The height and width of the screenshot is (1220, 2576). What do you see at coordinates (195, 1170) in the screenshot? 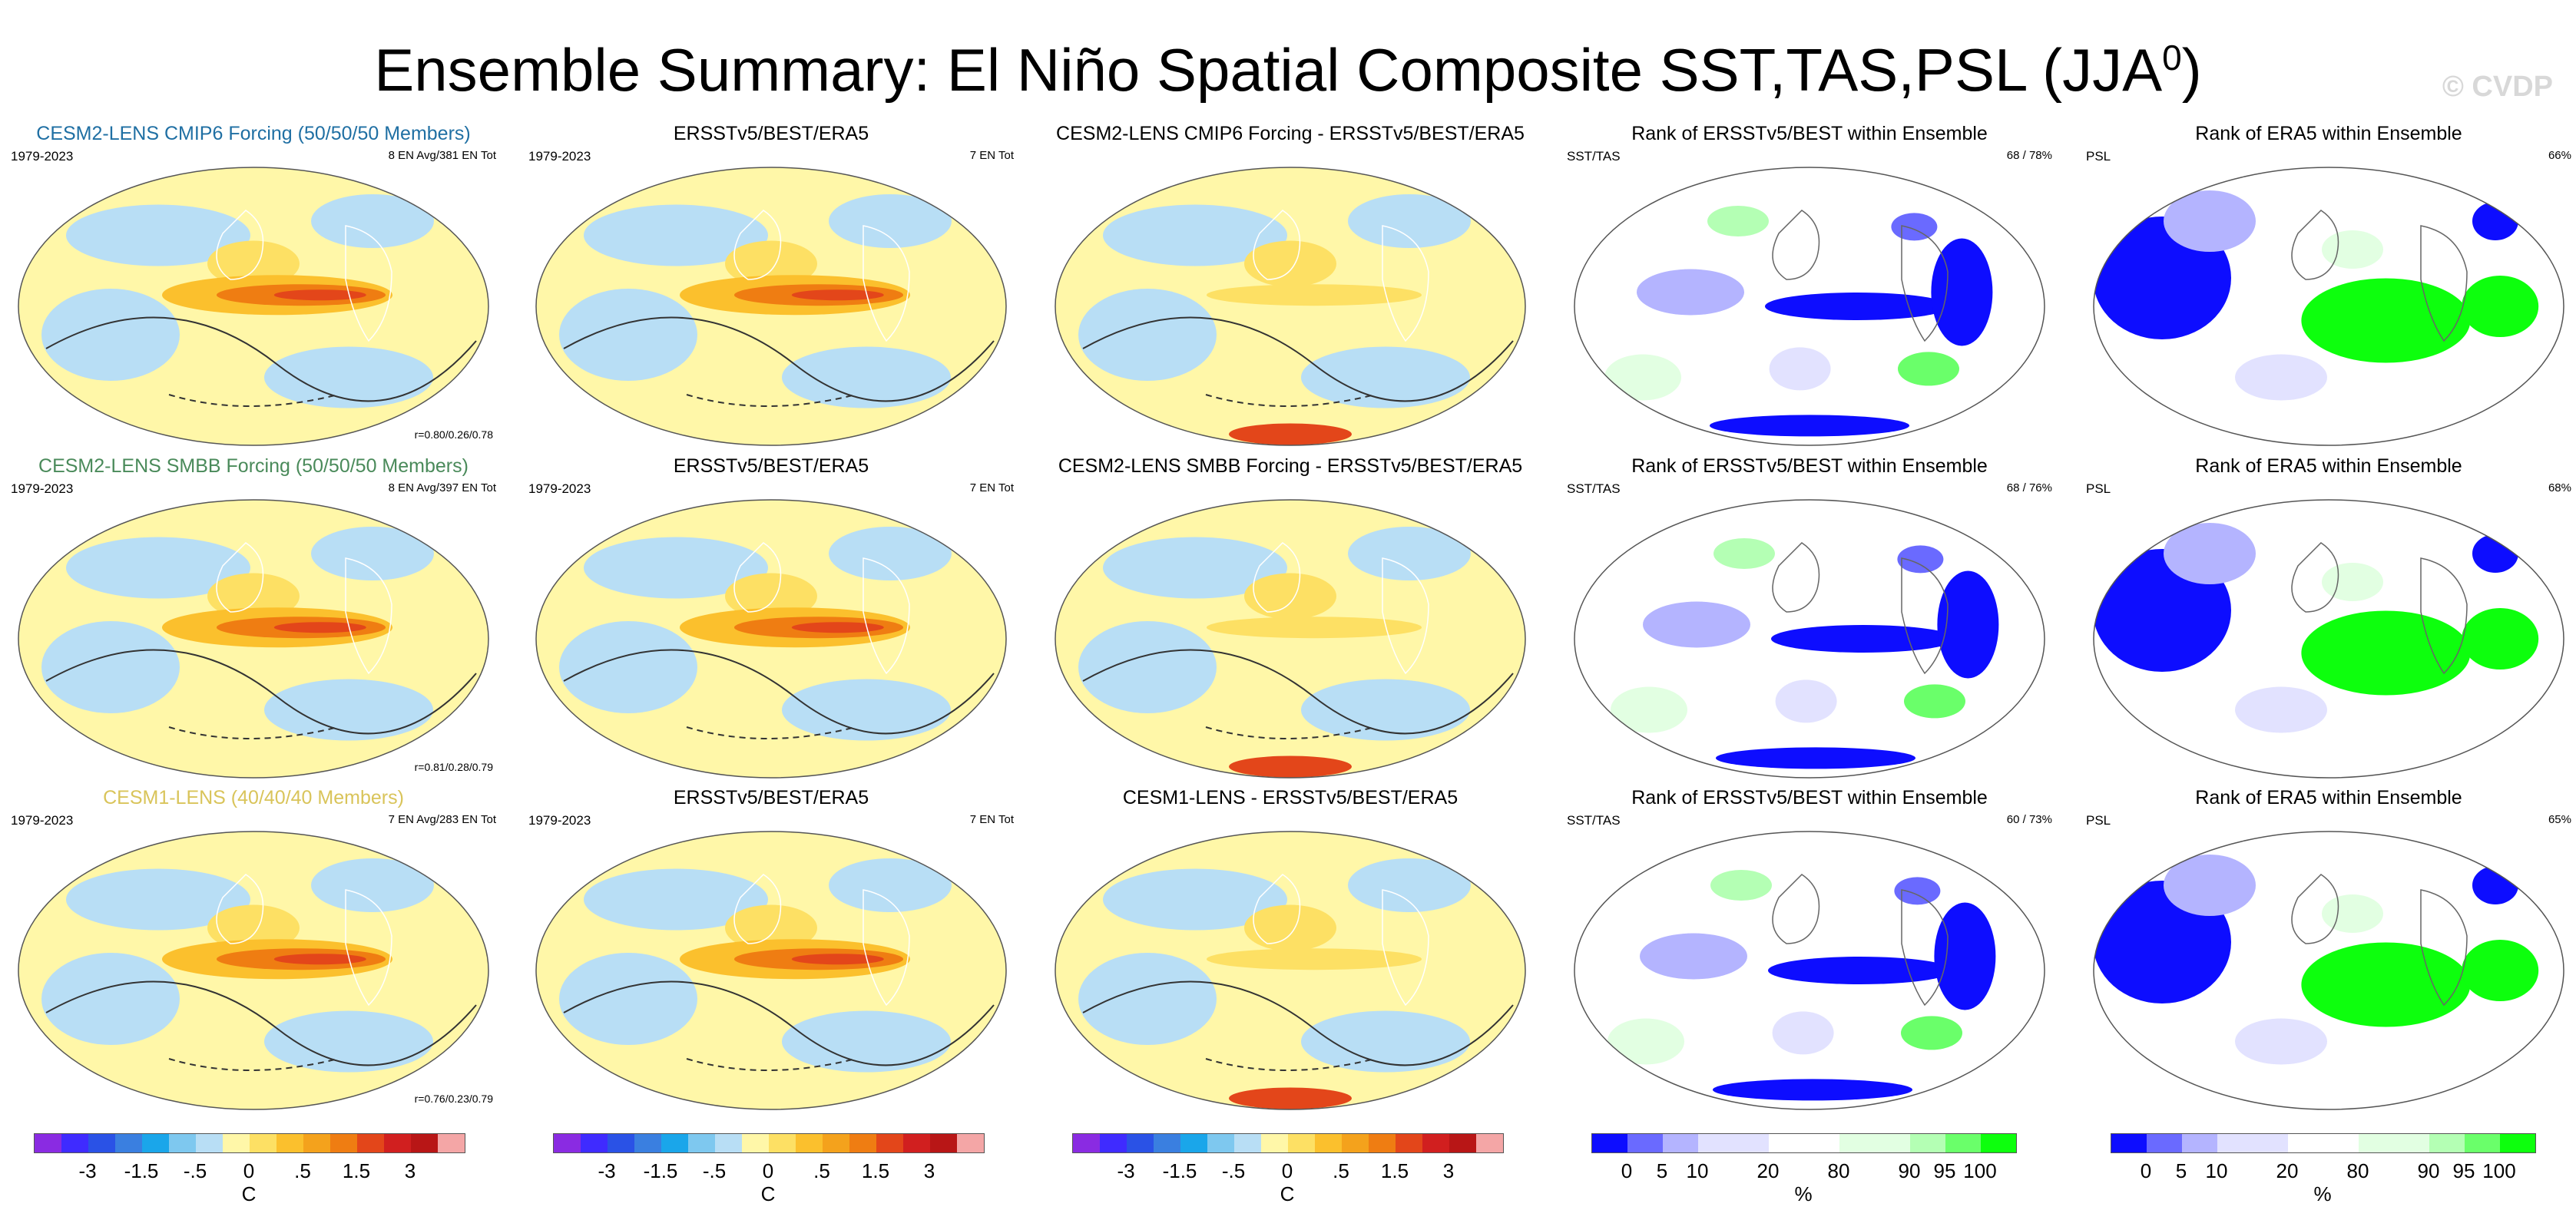
I see `colorbar-tick-label: -.5` at bounding box center [195, 1170].